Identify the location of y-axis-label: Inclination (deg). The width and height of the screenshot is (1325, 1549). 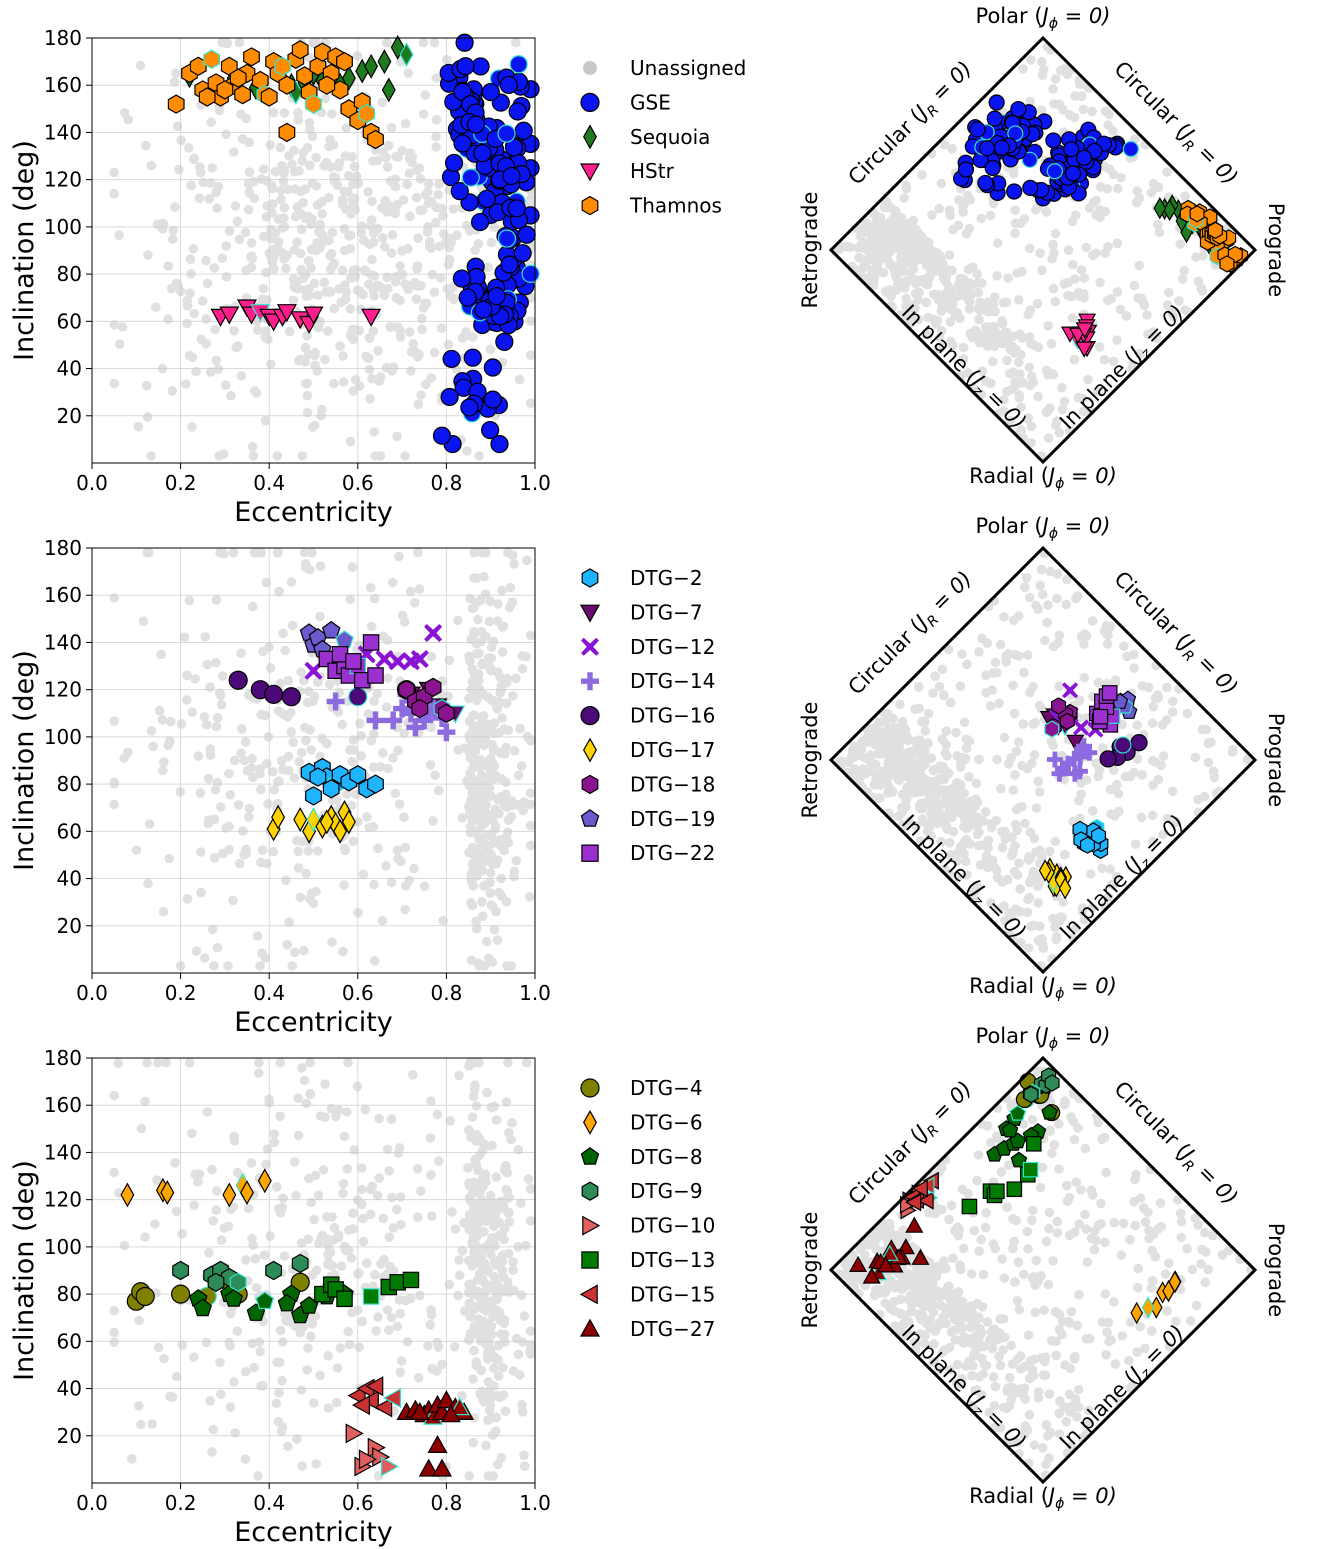
(24, 250).